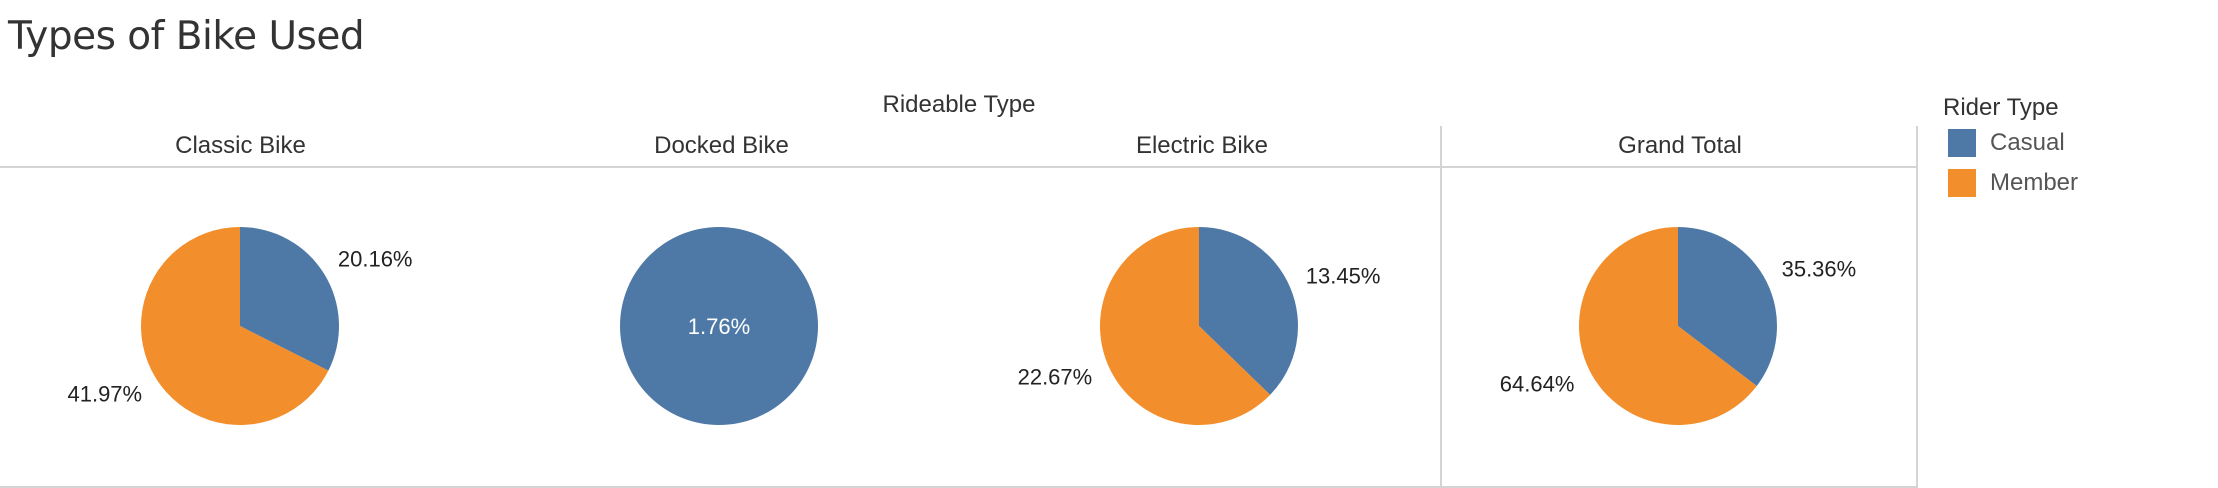  What do you see at coordinates (2027, 142) in the screenshot?
I see `legend-label-casual: Casual` at bounding box center [2027, 142].